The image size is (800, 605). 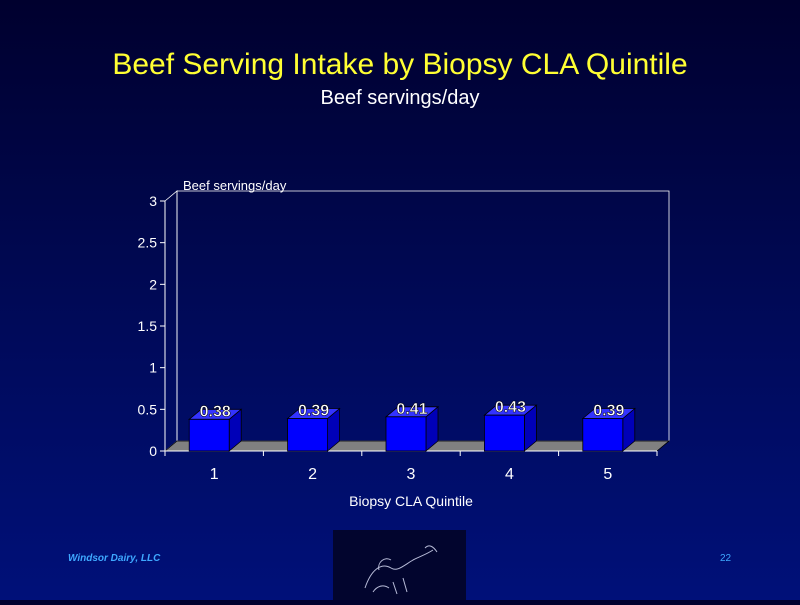 What do you see at coordinates (726, 558) in the screenshot?
I see `page-number: 22` at bounding box center [726, 558].